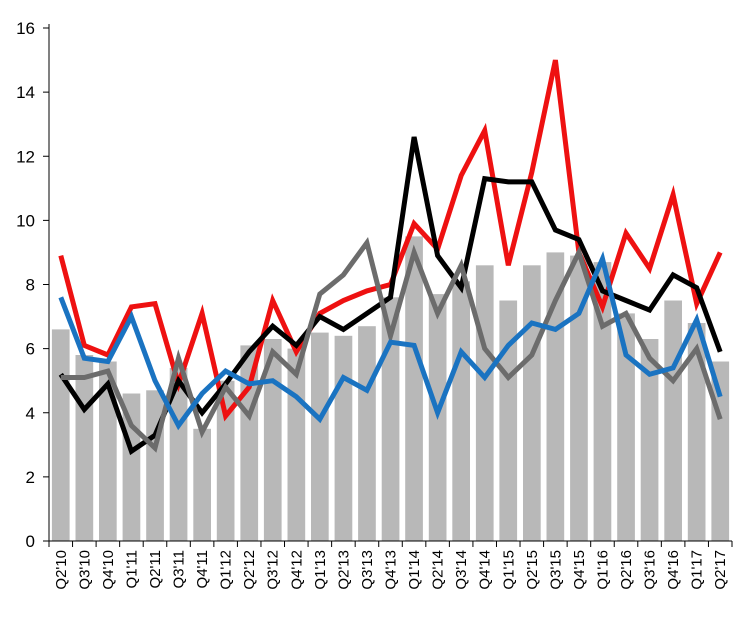 This screenshot has height=621, width=740. What do you see at coordinates (202, 569) in the screenshot?
I see `x-tick-label: Q4'11` at bounding box center [202, 569].